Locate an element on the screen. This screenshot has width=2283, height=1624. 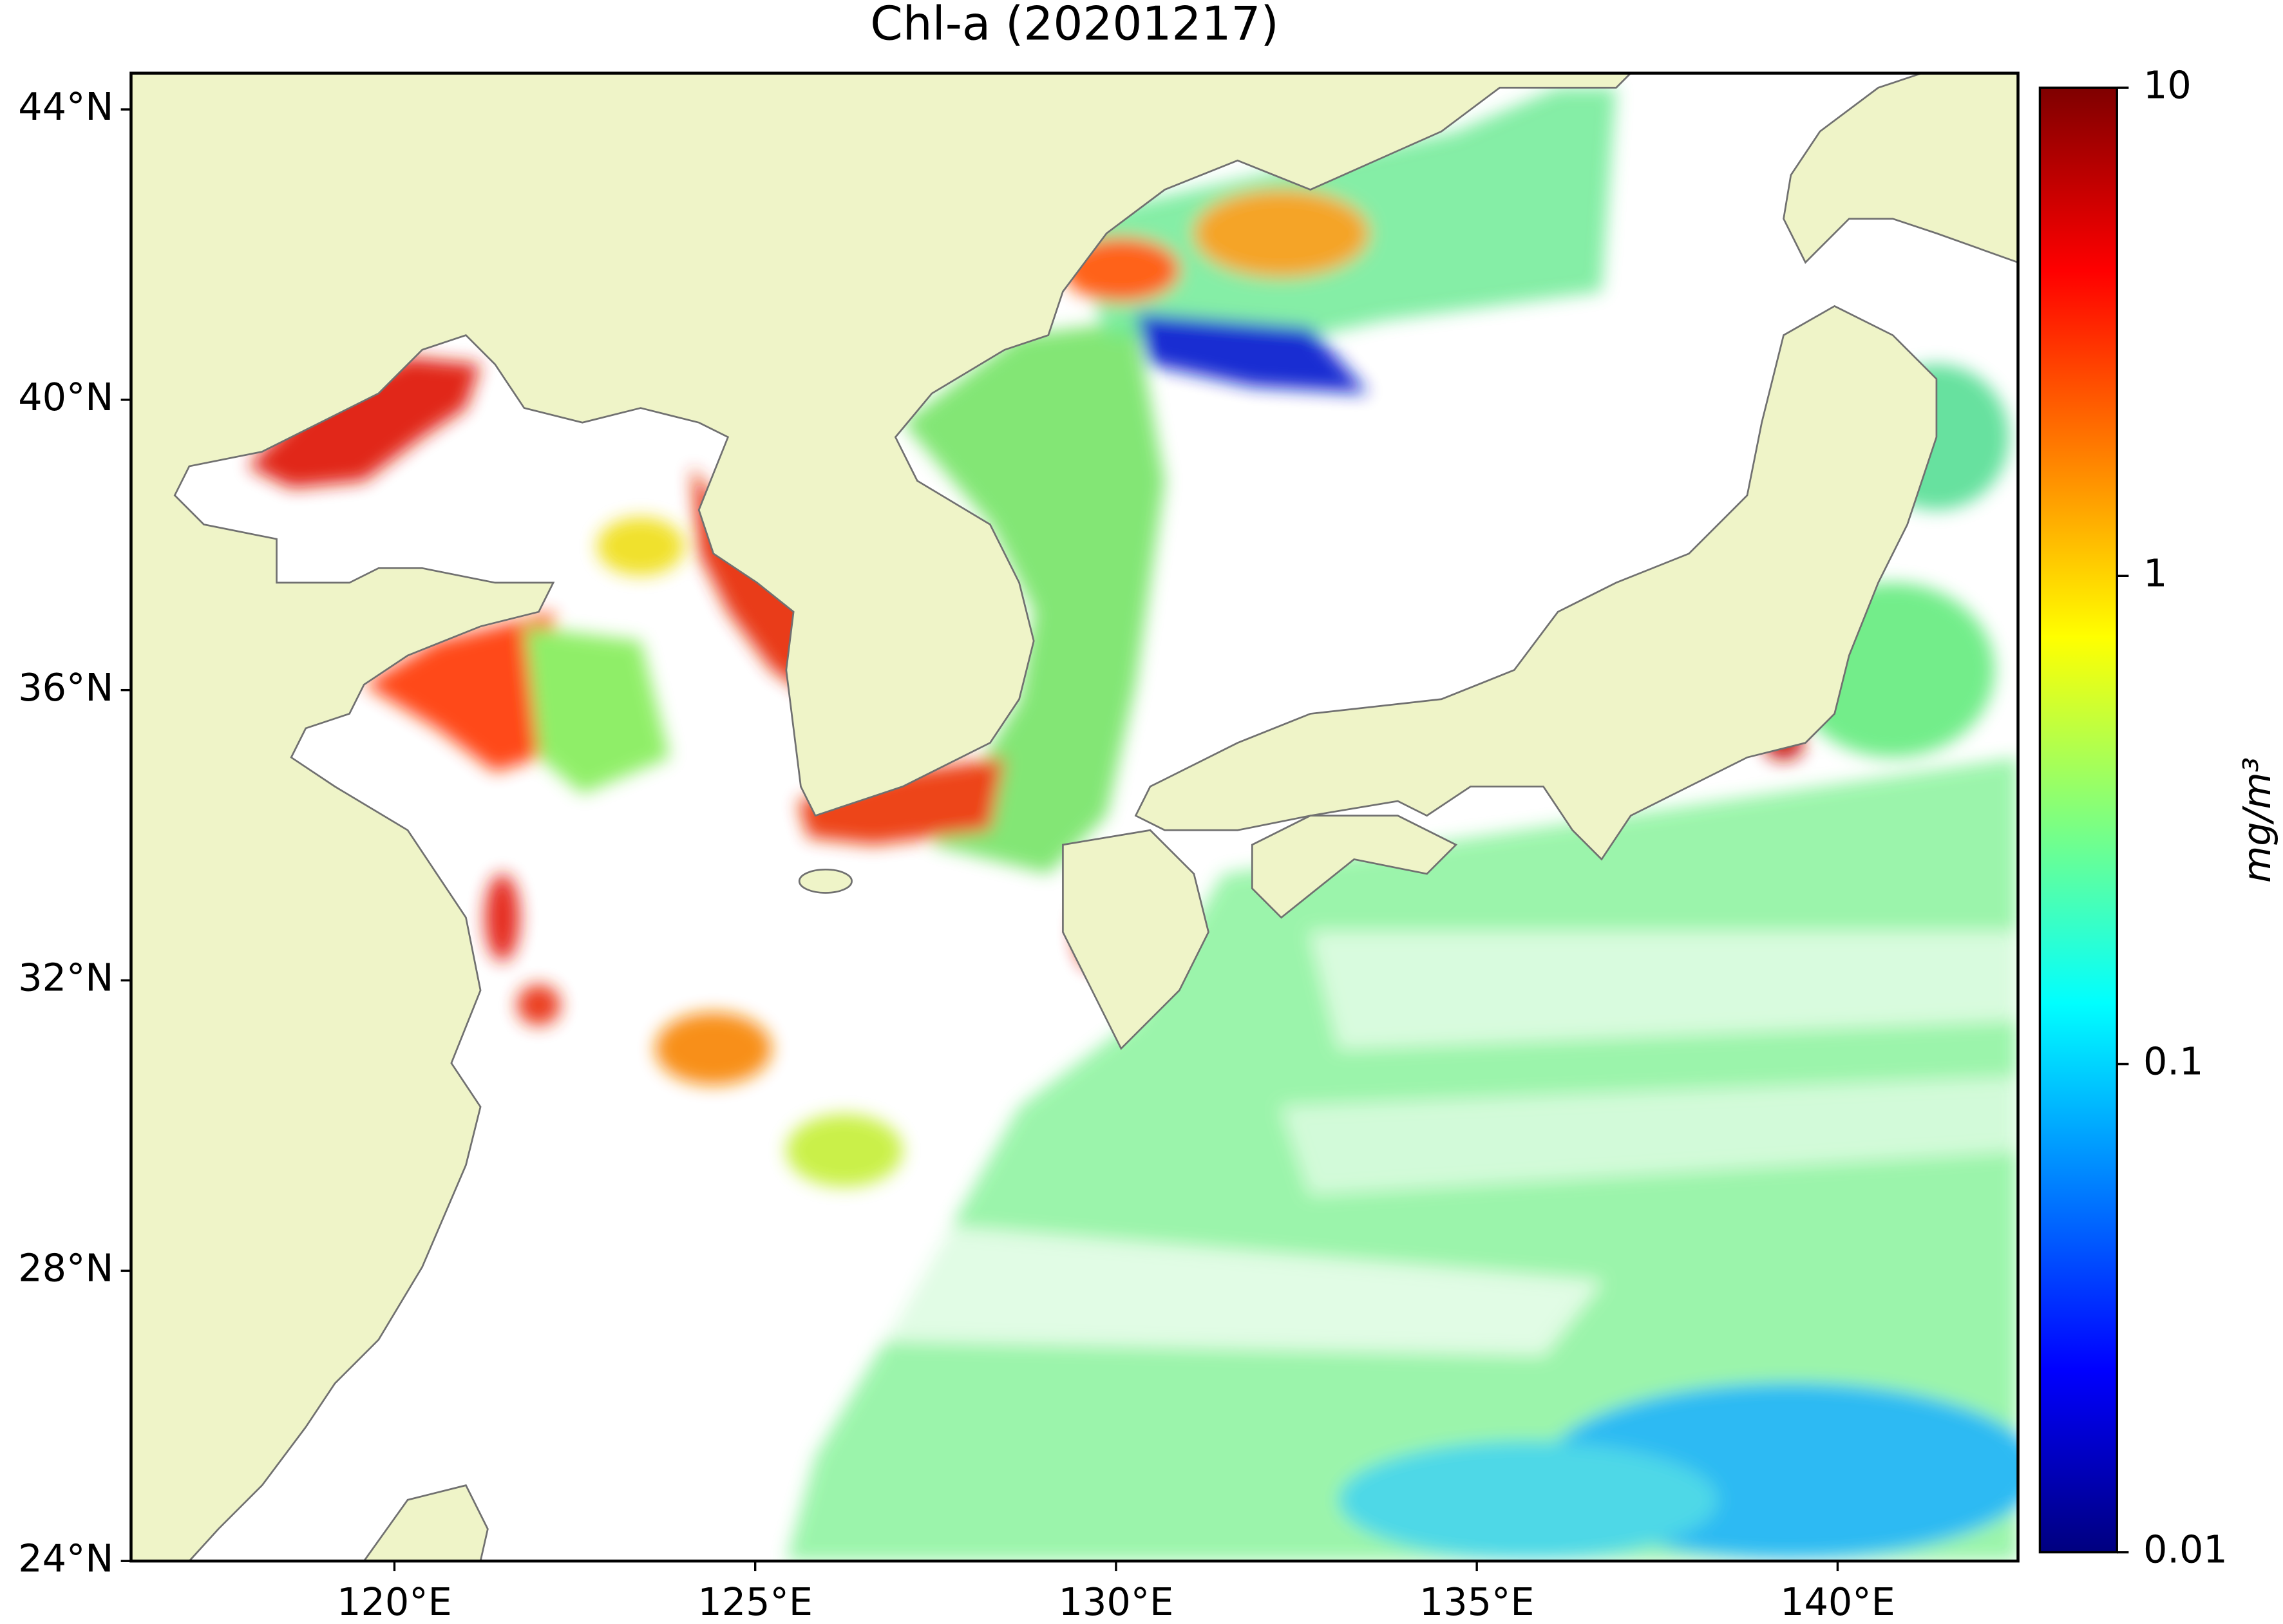
y-tick-label: 44°N is located at coordinates (65, 107).